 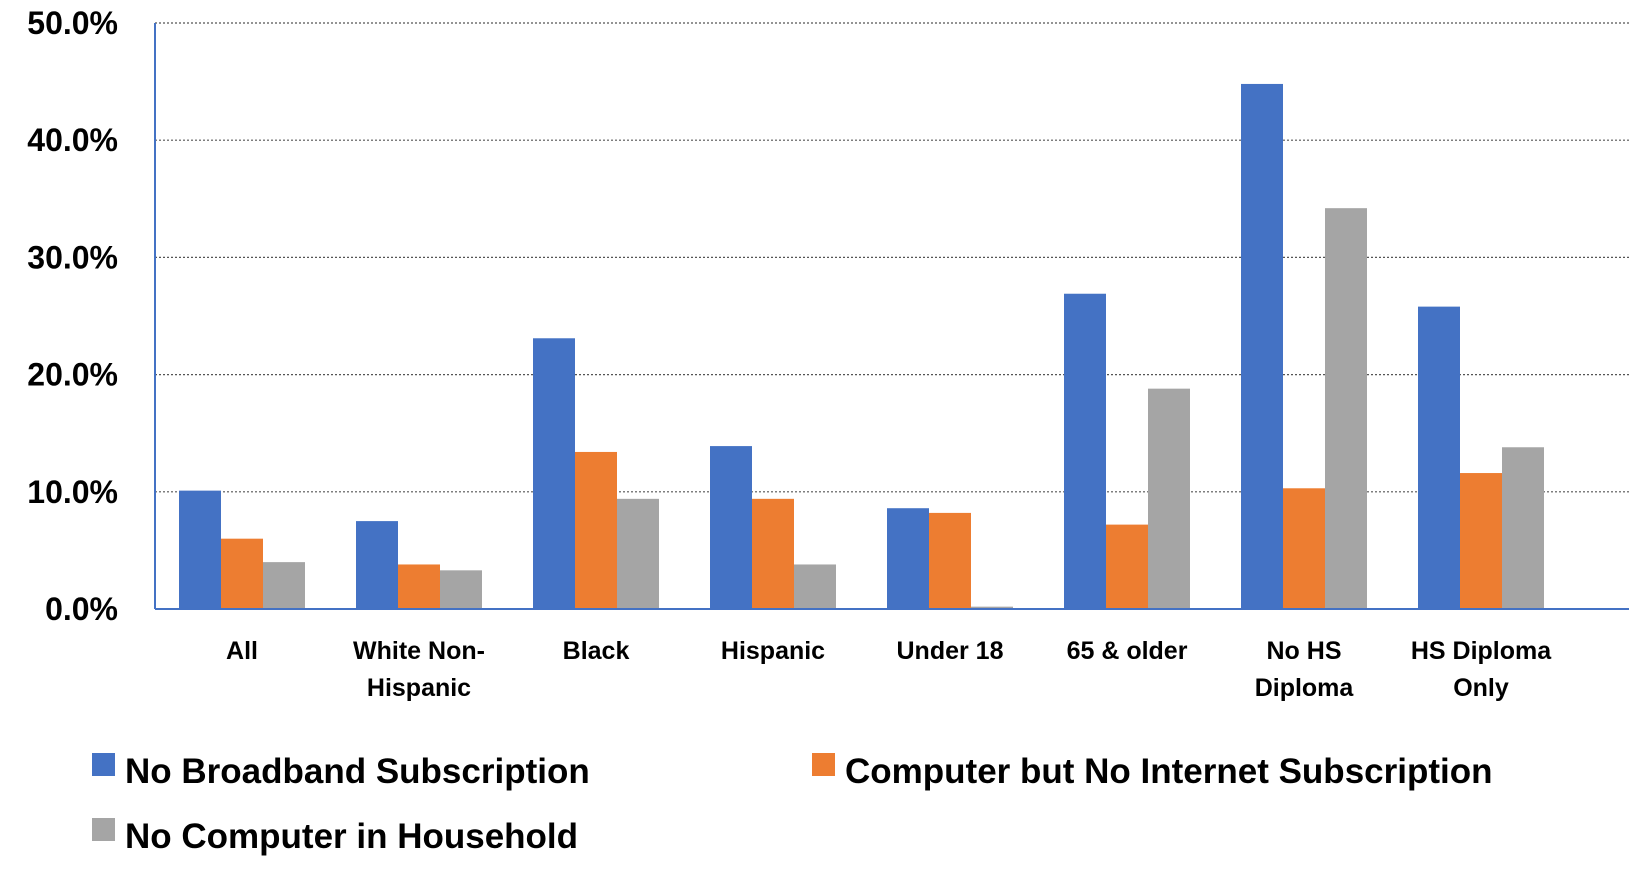 What do you see at coordinates (1127, 651) in the screenshot?
I see `x-category-label: 65 & older` at bounding box center [1127, 651].